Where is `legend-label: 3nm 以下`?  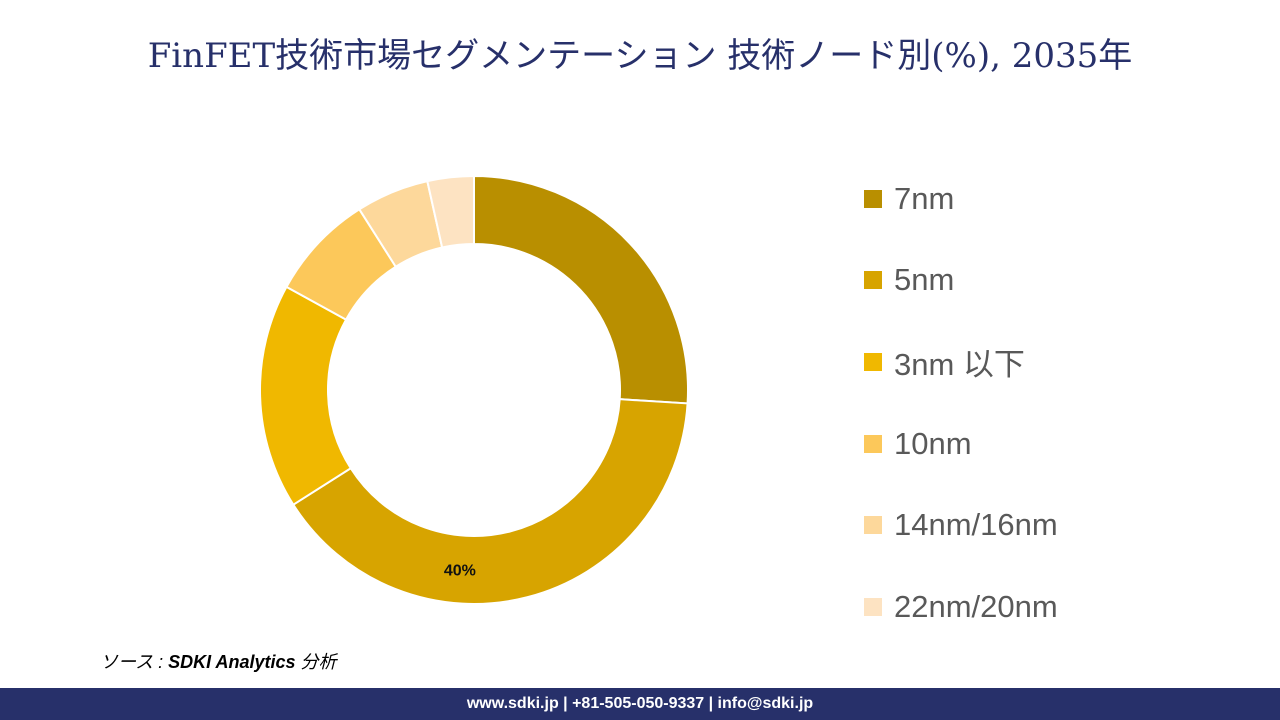
legend-label: 3nm 以下 is located at coordinates (959, 365).